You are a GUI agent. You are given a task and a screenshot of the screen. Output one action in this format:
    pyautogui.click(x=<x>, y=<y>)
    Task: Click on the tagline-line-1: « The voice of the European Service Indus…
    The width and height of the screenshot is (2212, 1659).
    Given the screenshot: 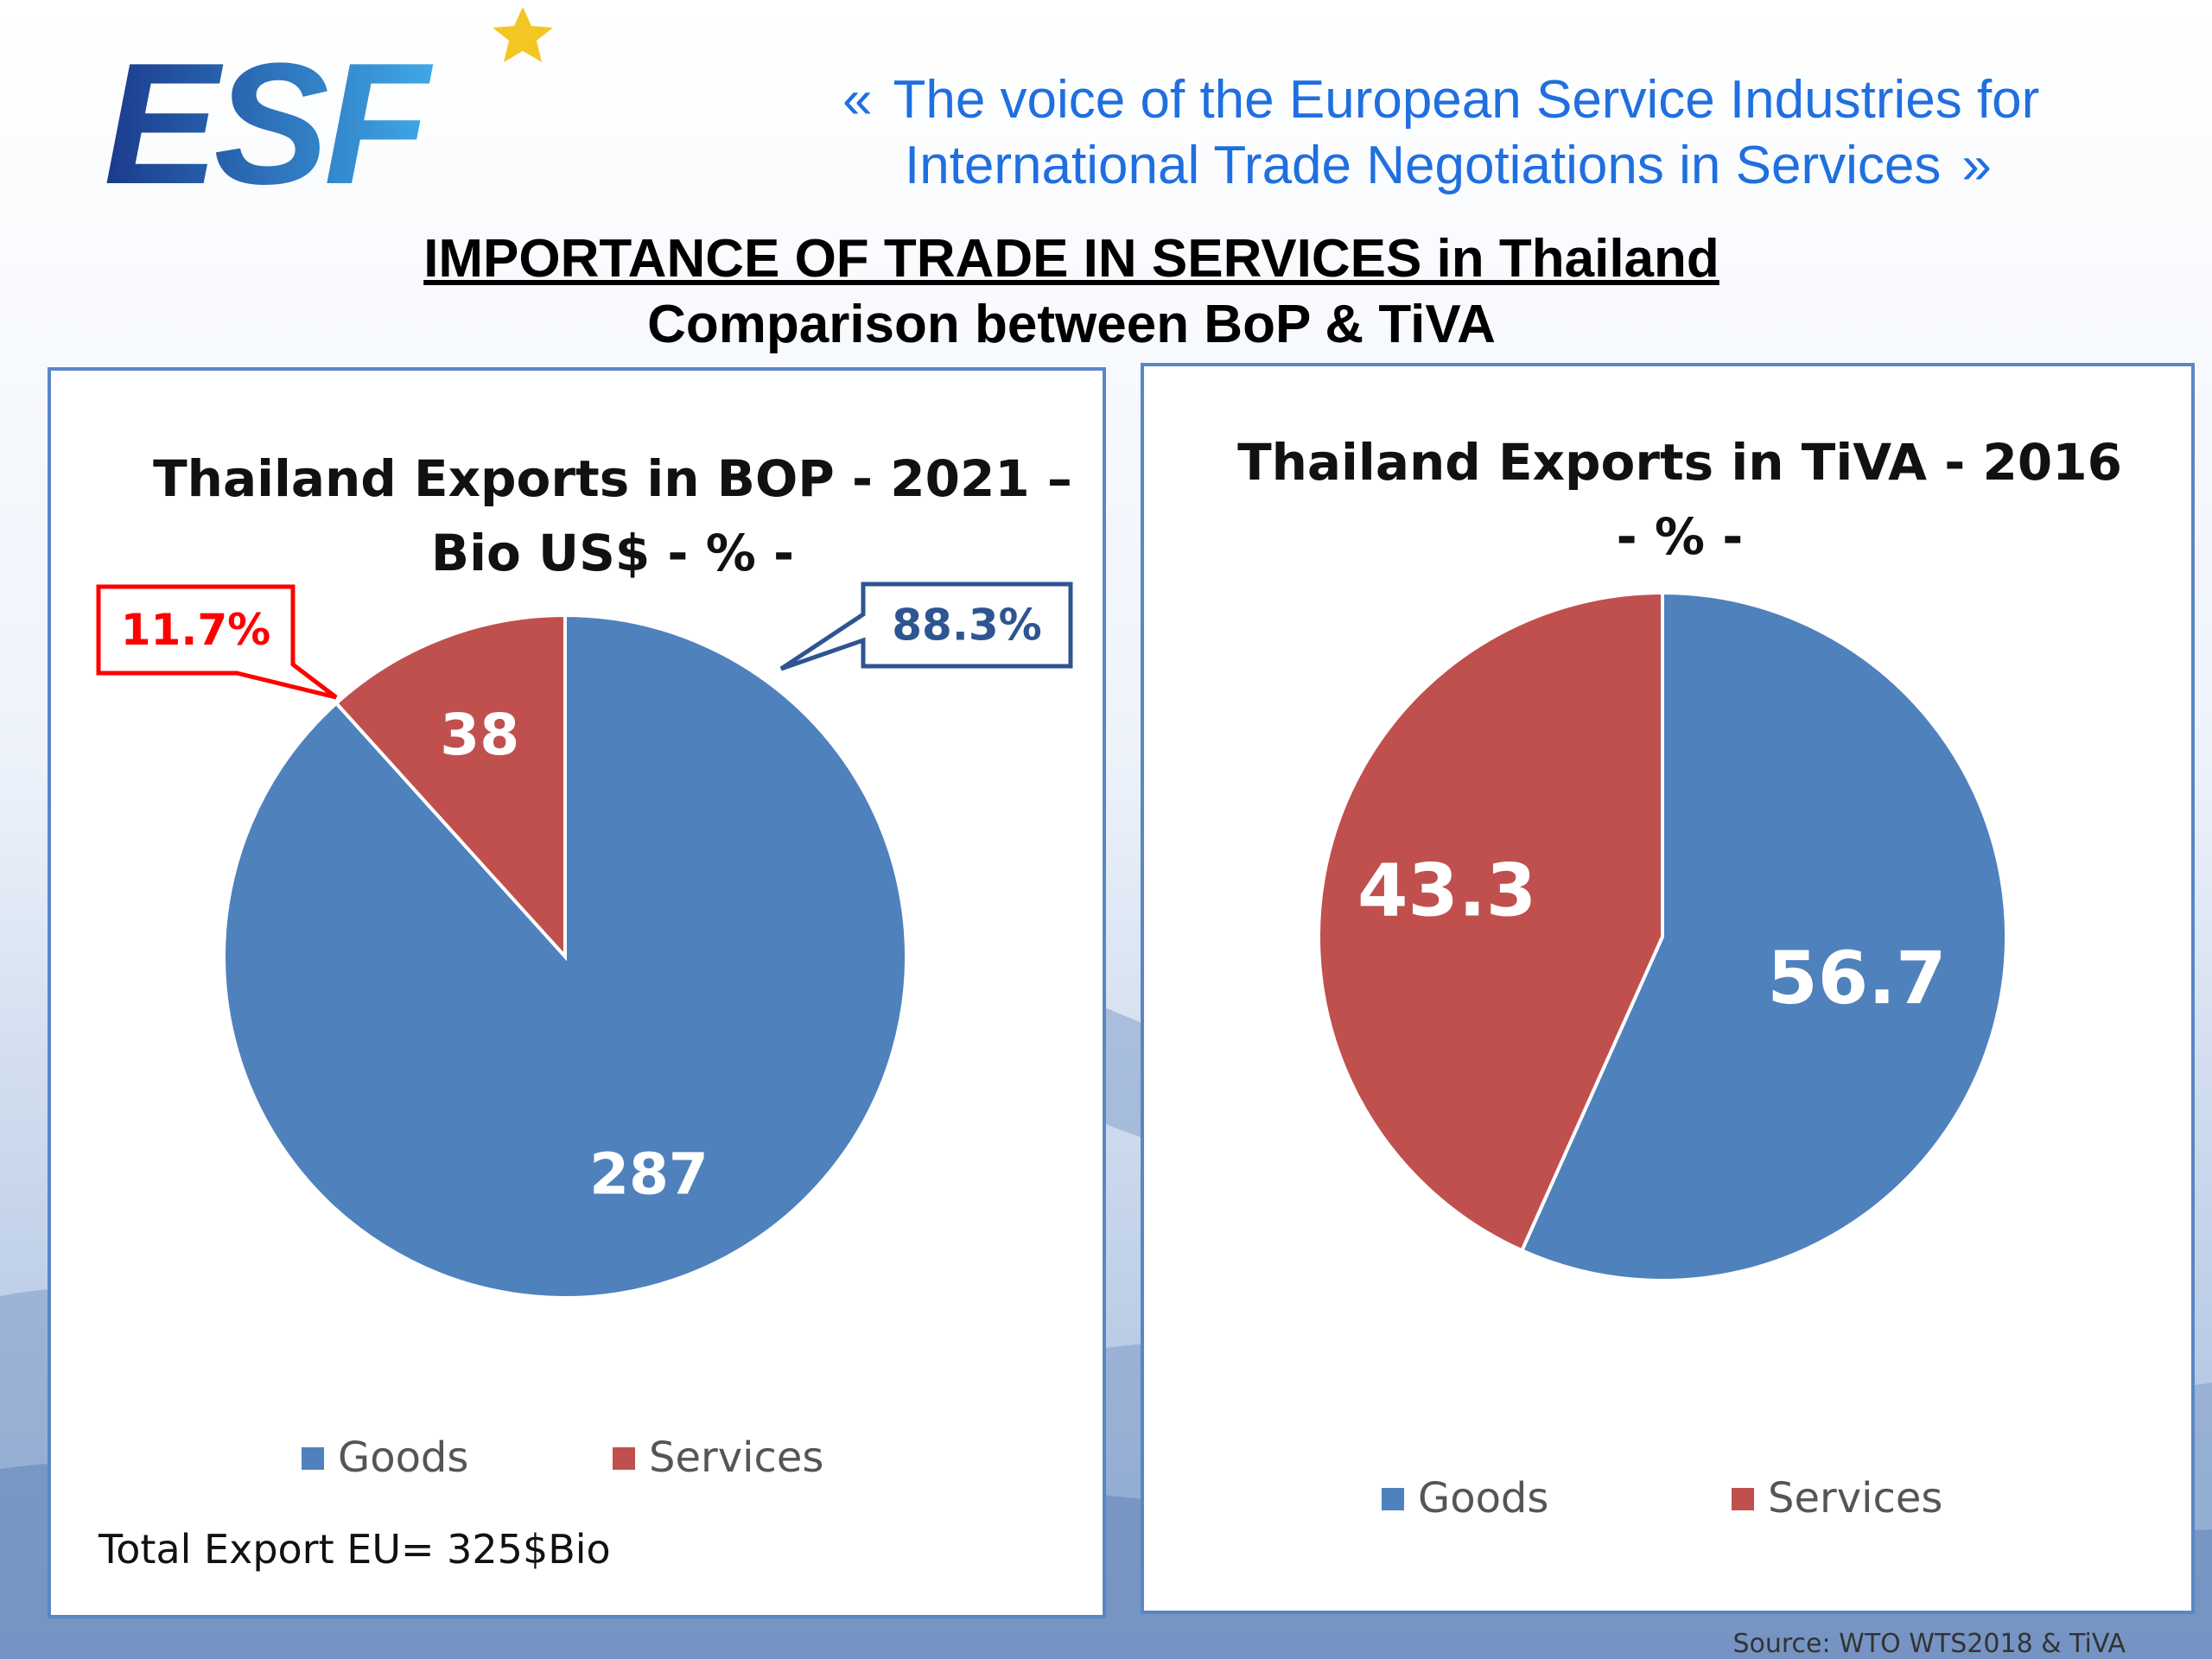 What is the action you would take?
    pyautogui.click(x=1481, y=100)
    